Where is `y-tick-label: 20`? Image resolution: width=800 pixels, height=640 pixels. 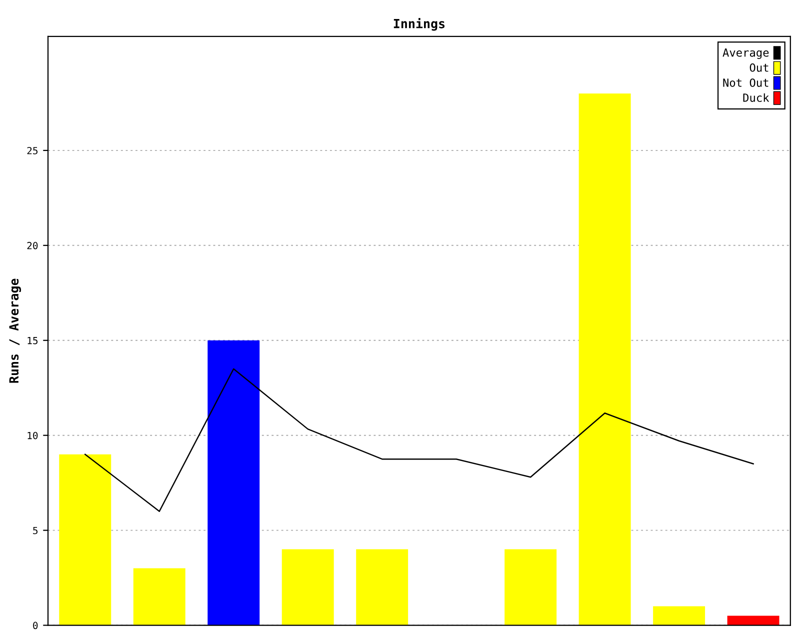
y-tick-label: 20 is located at coordinates (32, 246).